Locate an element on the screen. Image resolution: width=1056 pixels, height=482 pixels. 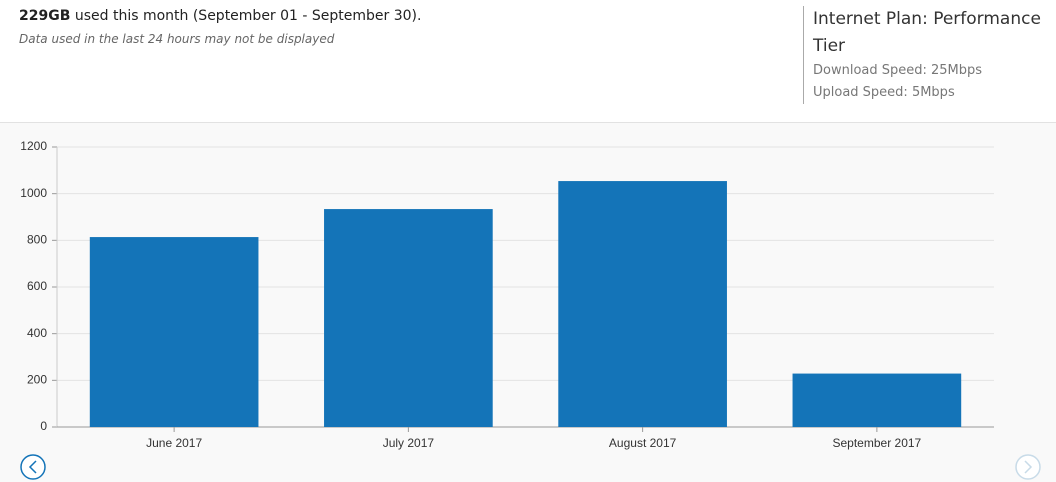
prev-button is located at coordinates (33, 467).